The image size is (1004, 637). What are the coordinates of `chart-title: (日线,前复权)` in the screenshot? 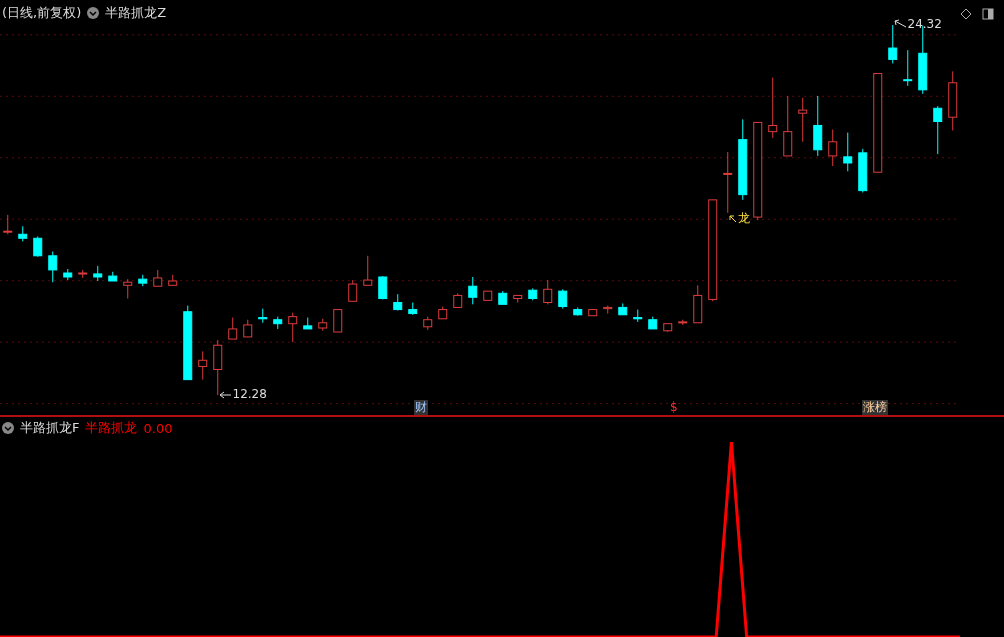 It's located at (42, 13).